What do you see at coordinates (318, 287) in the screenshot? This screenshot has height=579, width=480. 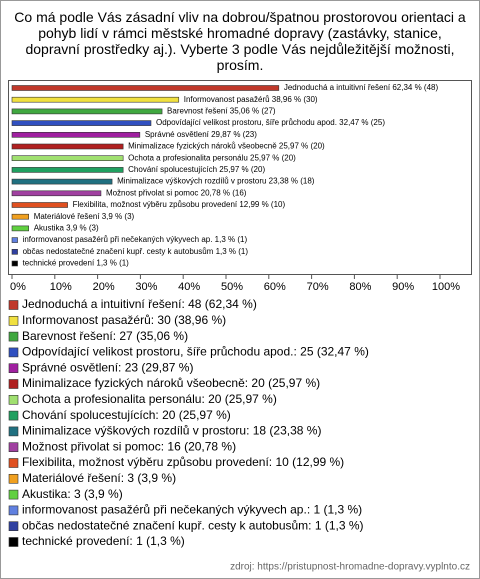 I see `x-tick-label: 70%` at bounding box center [318, 287].